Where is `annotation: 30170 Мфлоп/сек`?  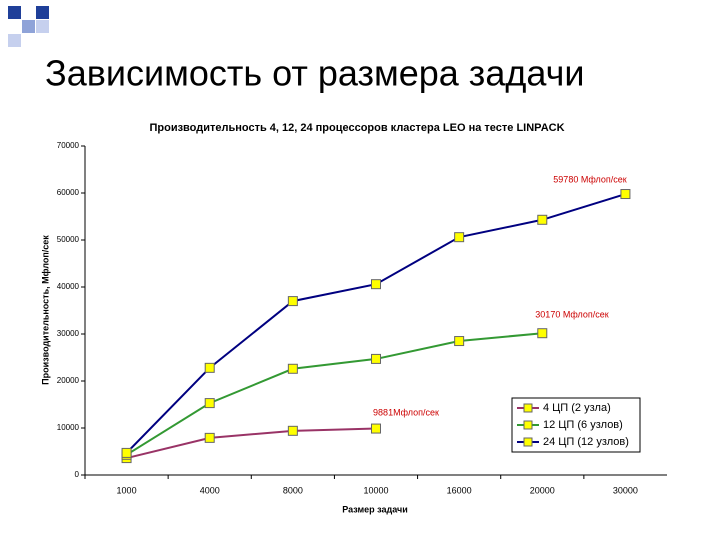
annotation: 30170 Мфлоп/сек is located at coordinates (571, 314).